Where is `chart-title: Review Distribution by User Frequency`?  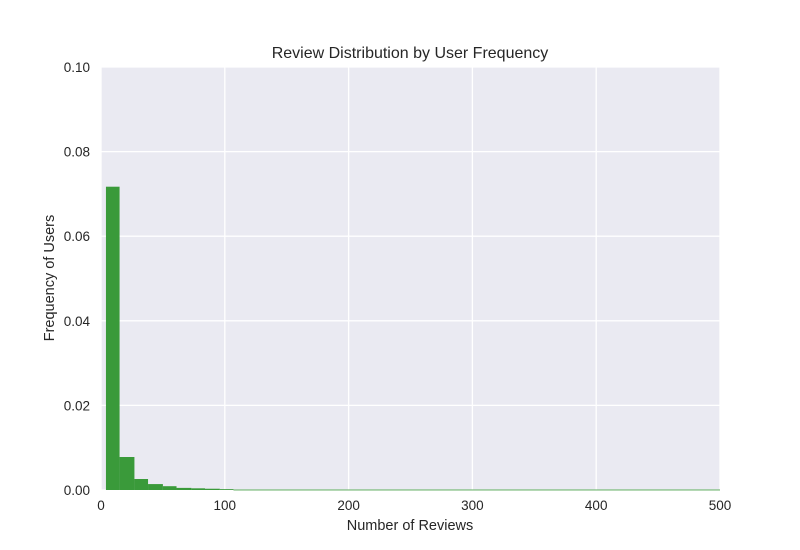
chart-title: Review Distribution by User Frequency is located at coordinates (410, 53).